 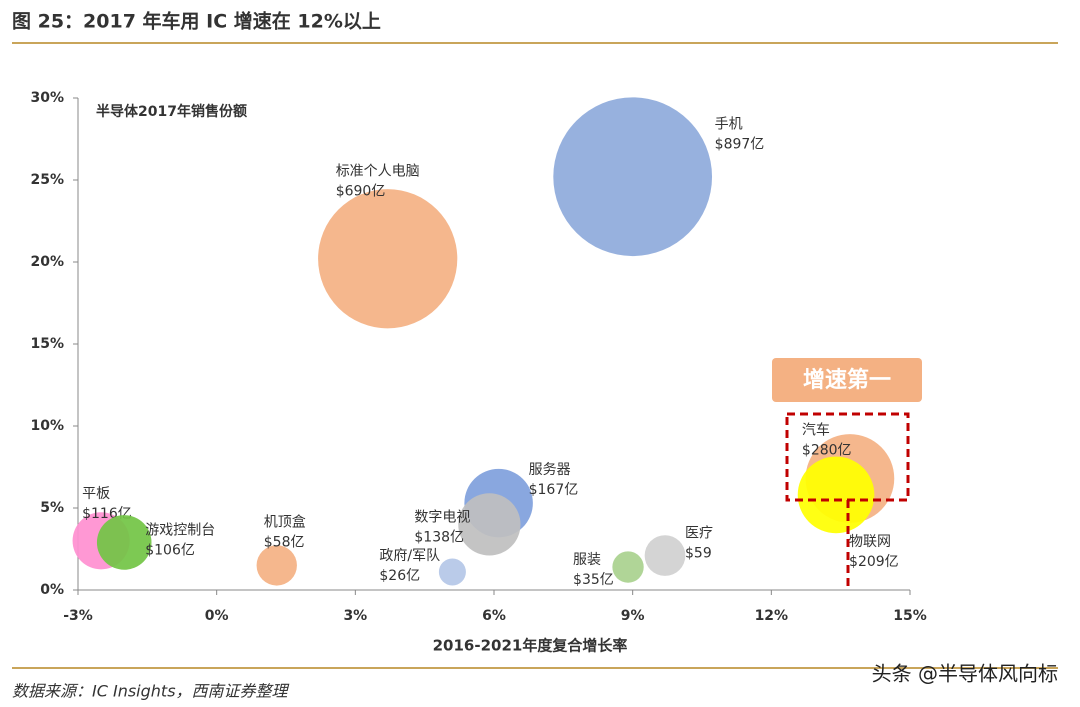 What do you see at coordinates (171, 111) in the screenshot?
I see `annotation: 半导体2017年销售份额` at bounding box center [171, 111].